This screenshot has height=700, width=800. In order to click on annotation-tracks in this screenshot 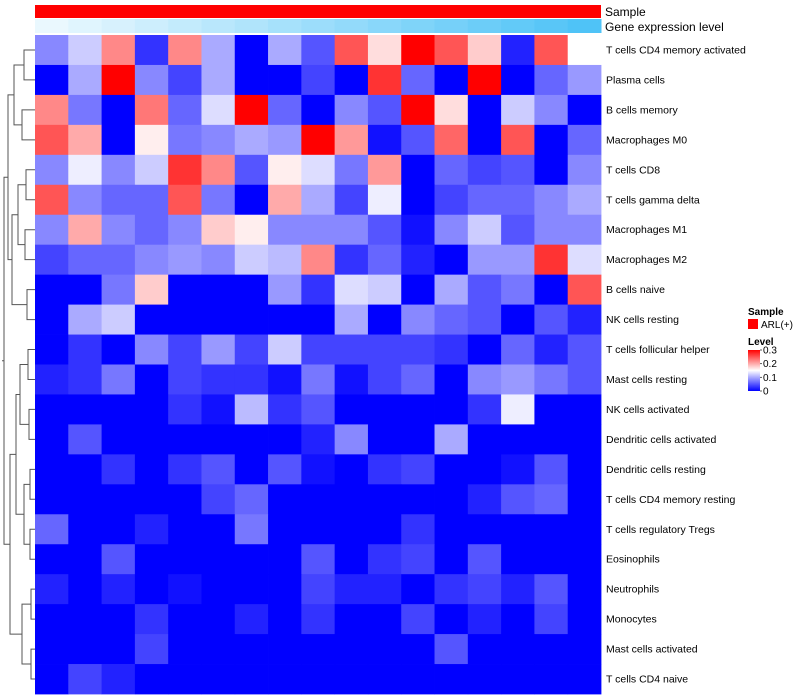, I will do `click(318, 19)`.